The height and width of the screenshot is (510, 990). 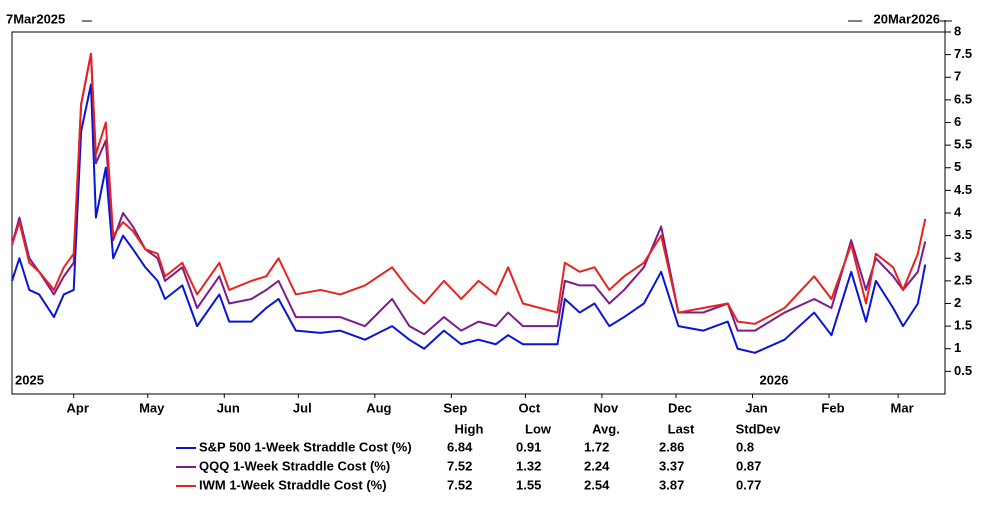 I want to click on y-tick-label: 3.5, so click(x=963, y=234).